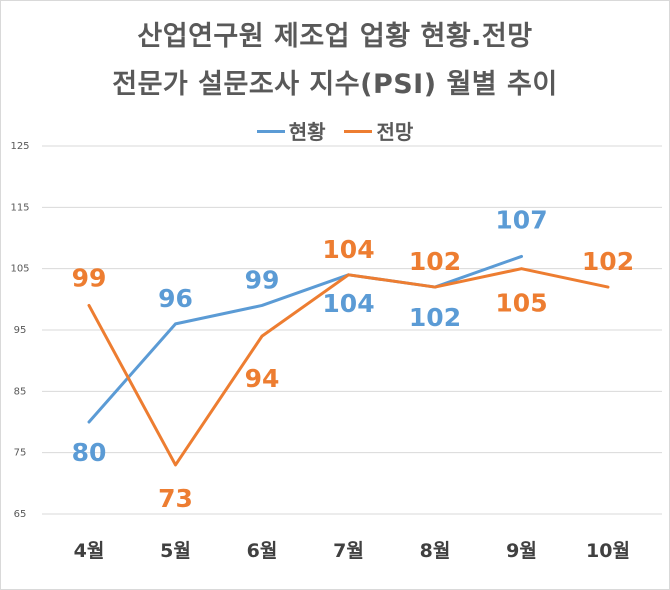 Image resolution: width=670 pixels, height=590 pixels. What do you see at coordinates (19, 269) in the screenshot?
I see `y-tick-label: 105` at bounding box center [19, 269].